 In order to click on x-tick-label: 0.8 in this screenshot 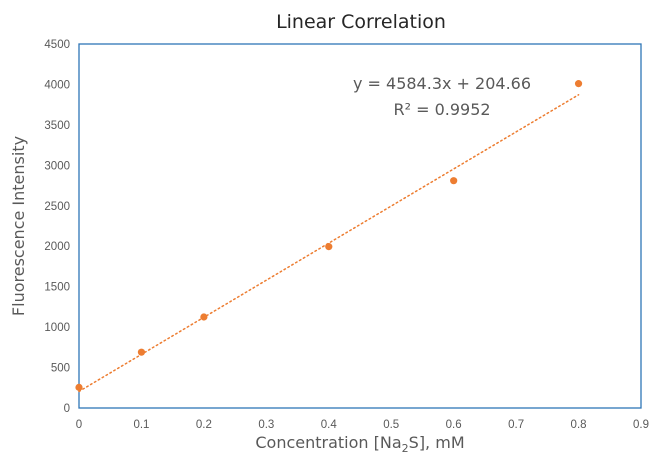, I will do `click(579, 425)`.